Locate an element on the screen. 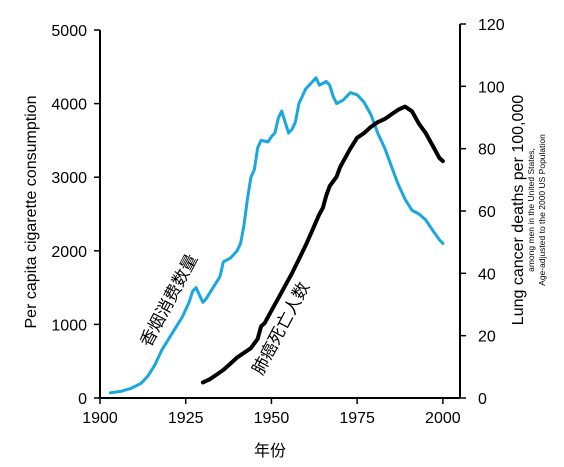 The height and width of the screenshot is (467, 564). right-y-axis-subtitle-line2: Age-adjusted to the 2000 US Population is located at coordinates (542, 210).